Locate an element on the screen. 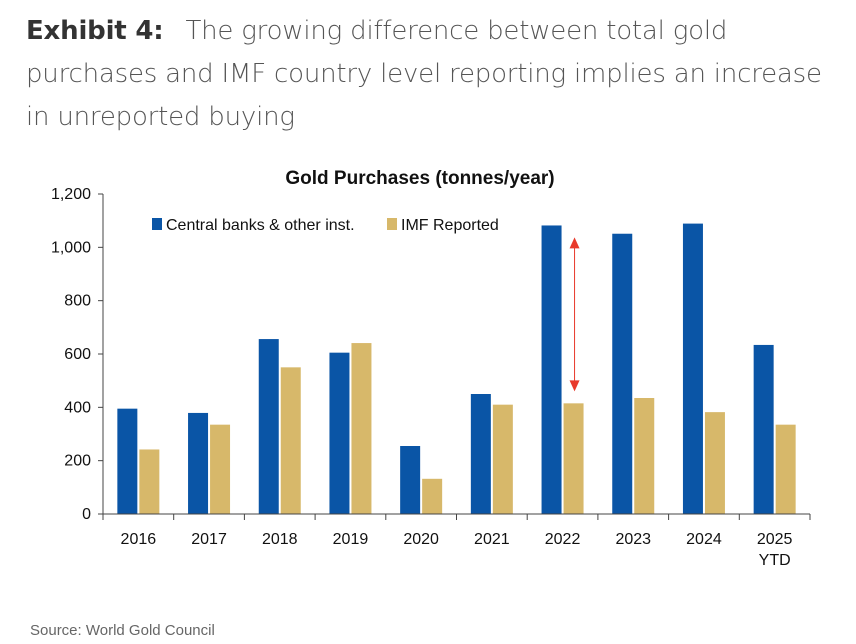 The image size is (856, 644). x-tick-label: 2019 is located at coordinates (351, 539).